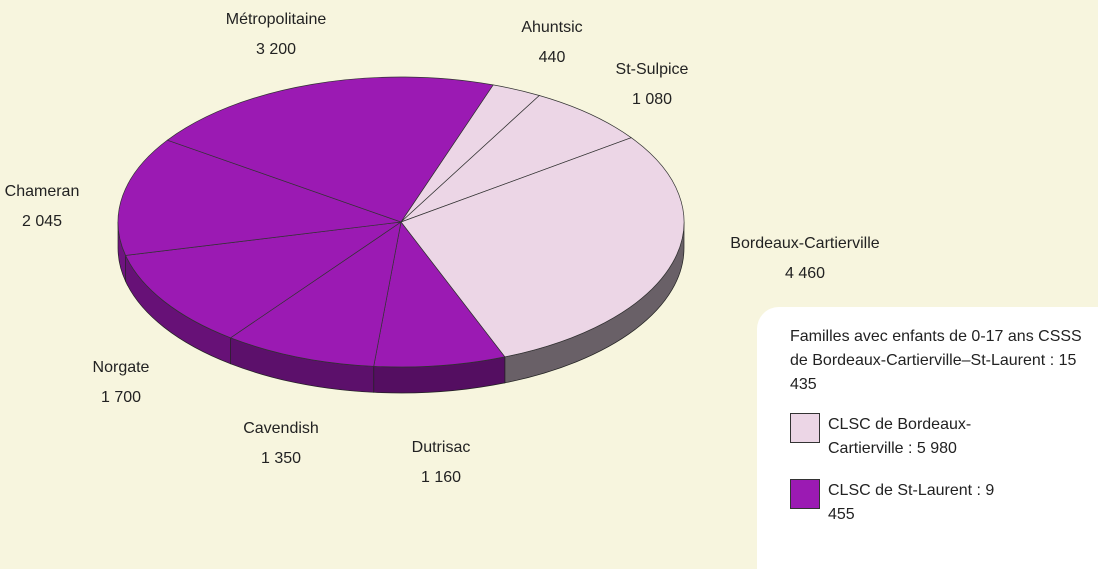  What do you see at coordinates (900, 436) in the screenshot?
I see `legend-label: CLSC de Bordeaux-Cartierville : 5 980` at bounding box center [900, 436].